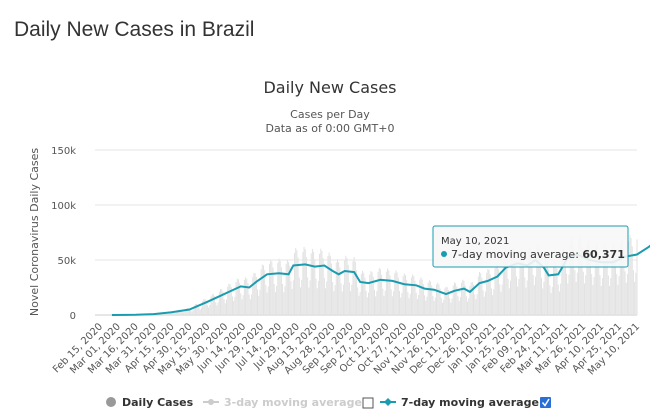 This screenshot has height=417, width=650. What do you see at coordinates (380, 280) in the screenshot?
I see `7-day-average-line` at bounding box center [380, 280].